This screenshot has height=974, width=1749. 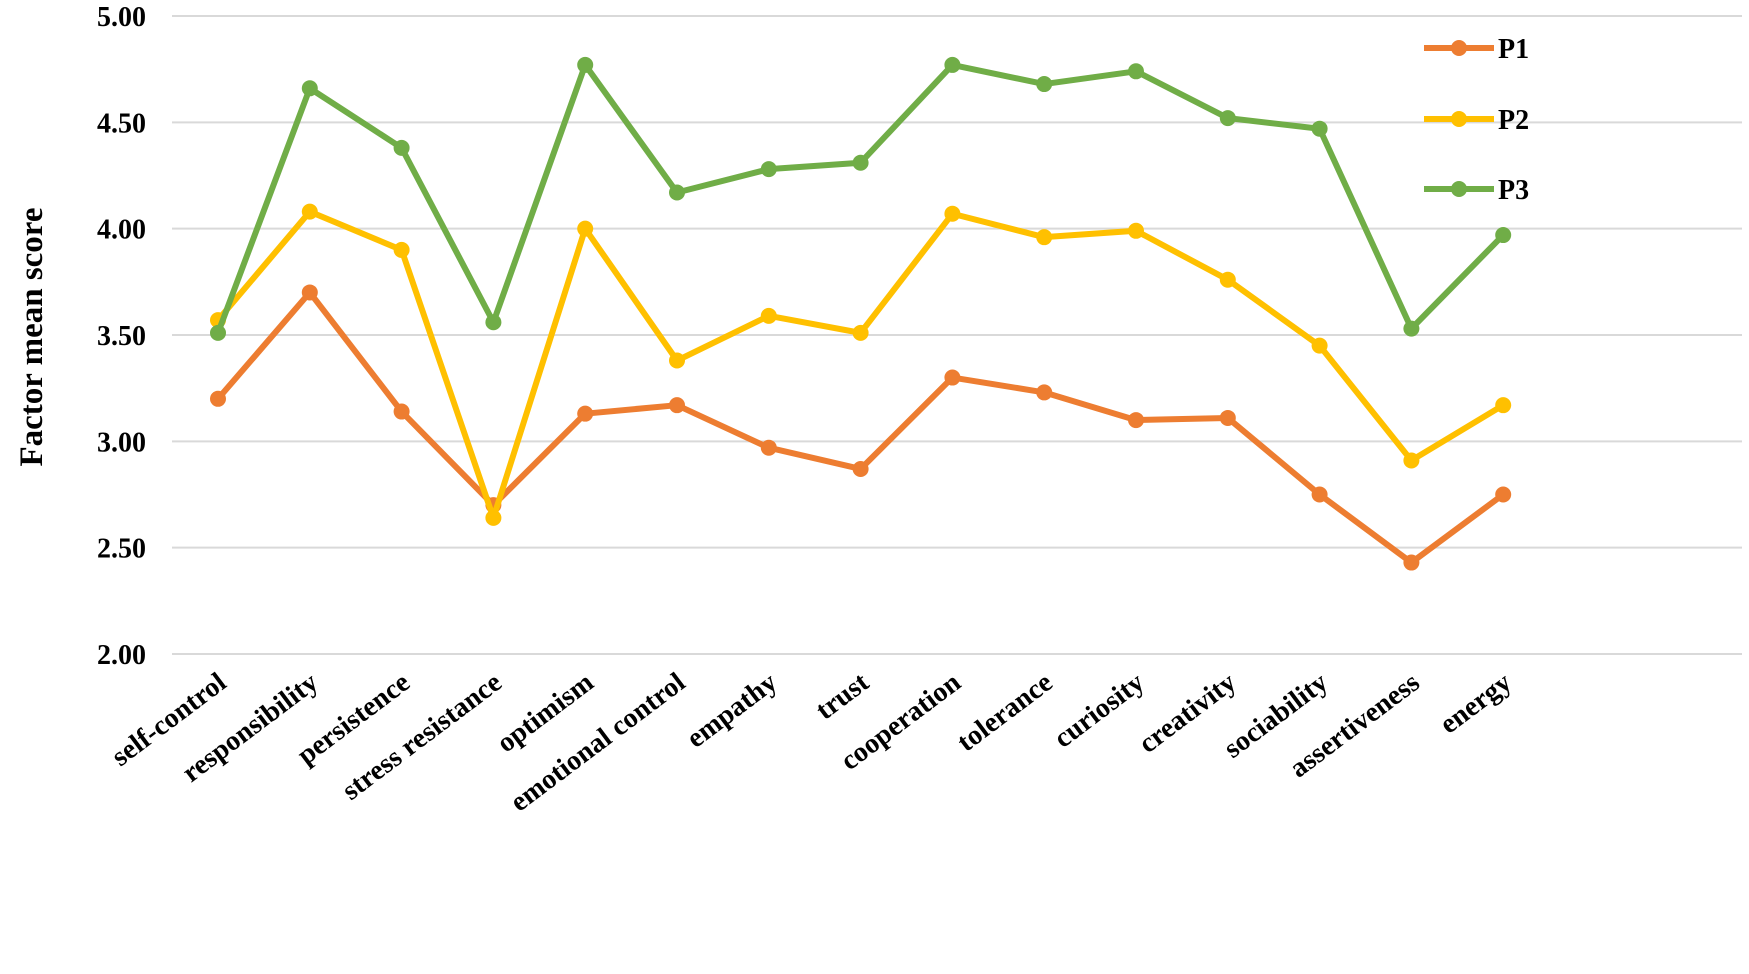 What do you see at coordinates (121, 442) in the screenshot?
I see `y-tick-label: 3.00` at bounding box center [121, 442].